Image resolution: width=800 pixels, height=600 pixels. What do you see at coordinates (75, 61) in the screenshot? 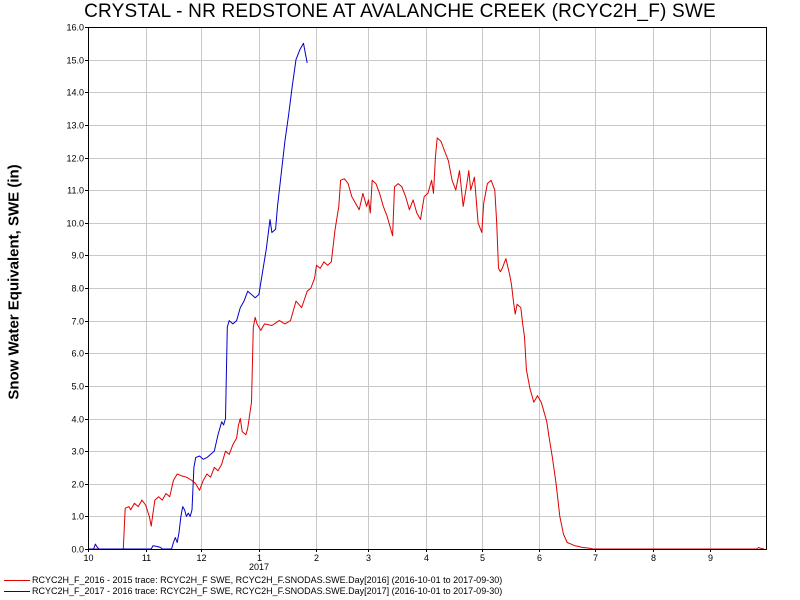
I see `y-tick-label: 15.0` at bounding box center [75, 61].